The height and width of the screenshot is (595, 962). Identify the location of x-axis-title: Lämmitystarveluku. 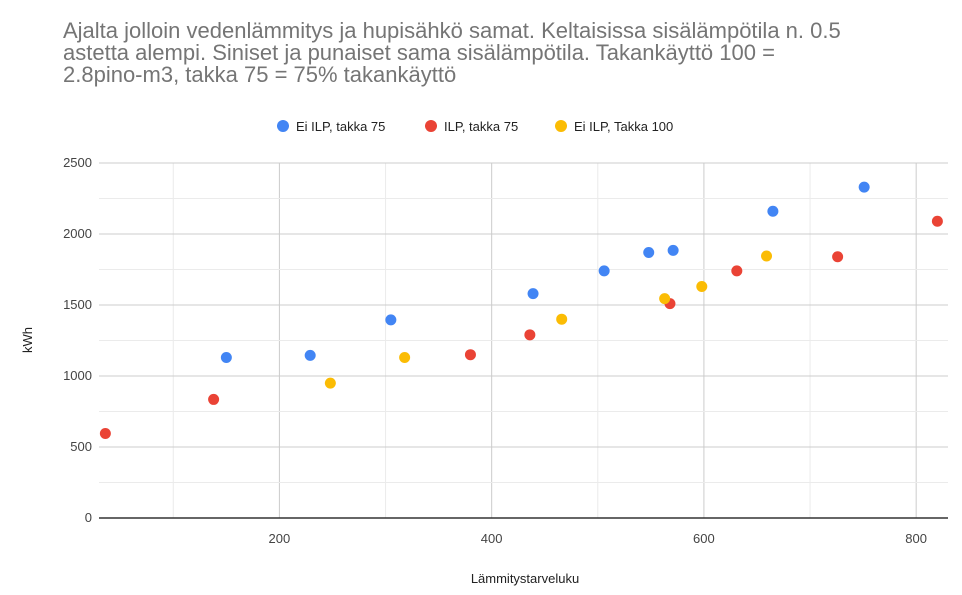
(525, 578).